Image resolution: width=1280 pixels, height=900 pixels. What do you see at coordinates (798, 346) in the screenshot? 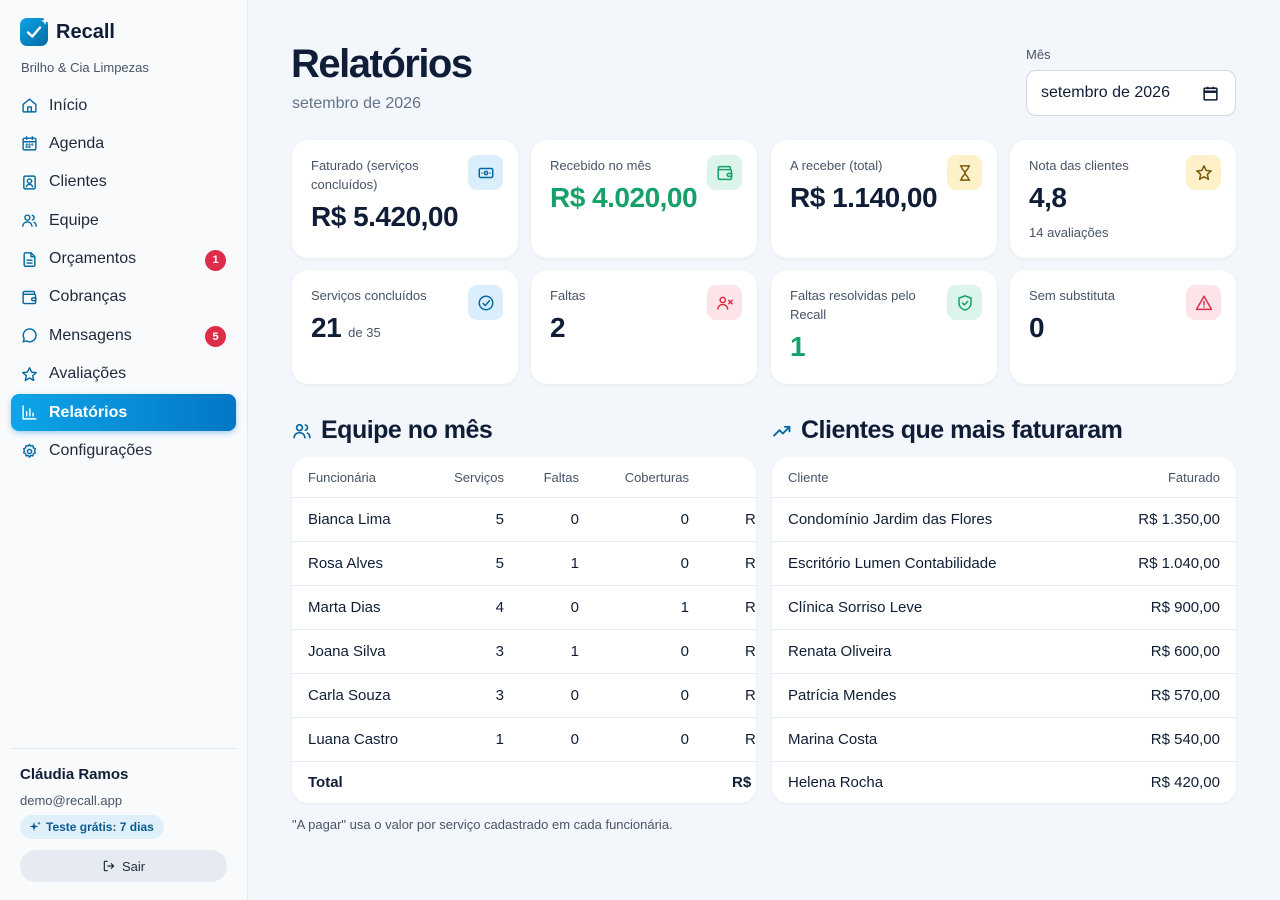
I see `stat-value: 1` at bounding box center [798, 346].